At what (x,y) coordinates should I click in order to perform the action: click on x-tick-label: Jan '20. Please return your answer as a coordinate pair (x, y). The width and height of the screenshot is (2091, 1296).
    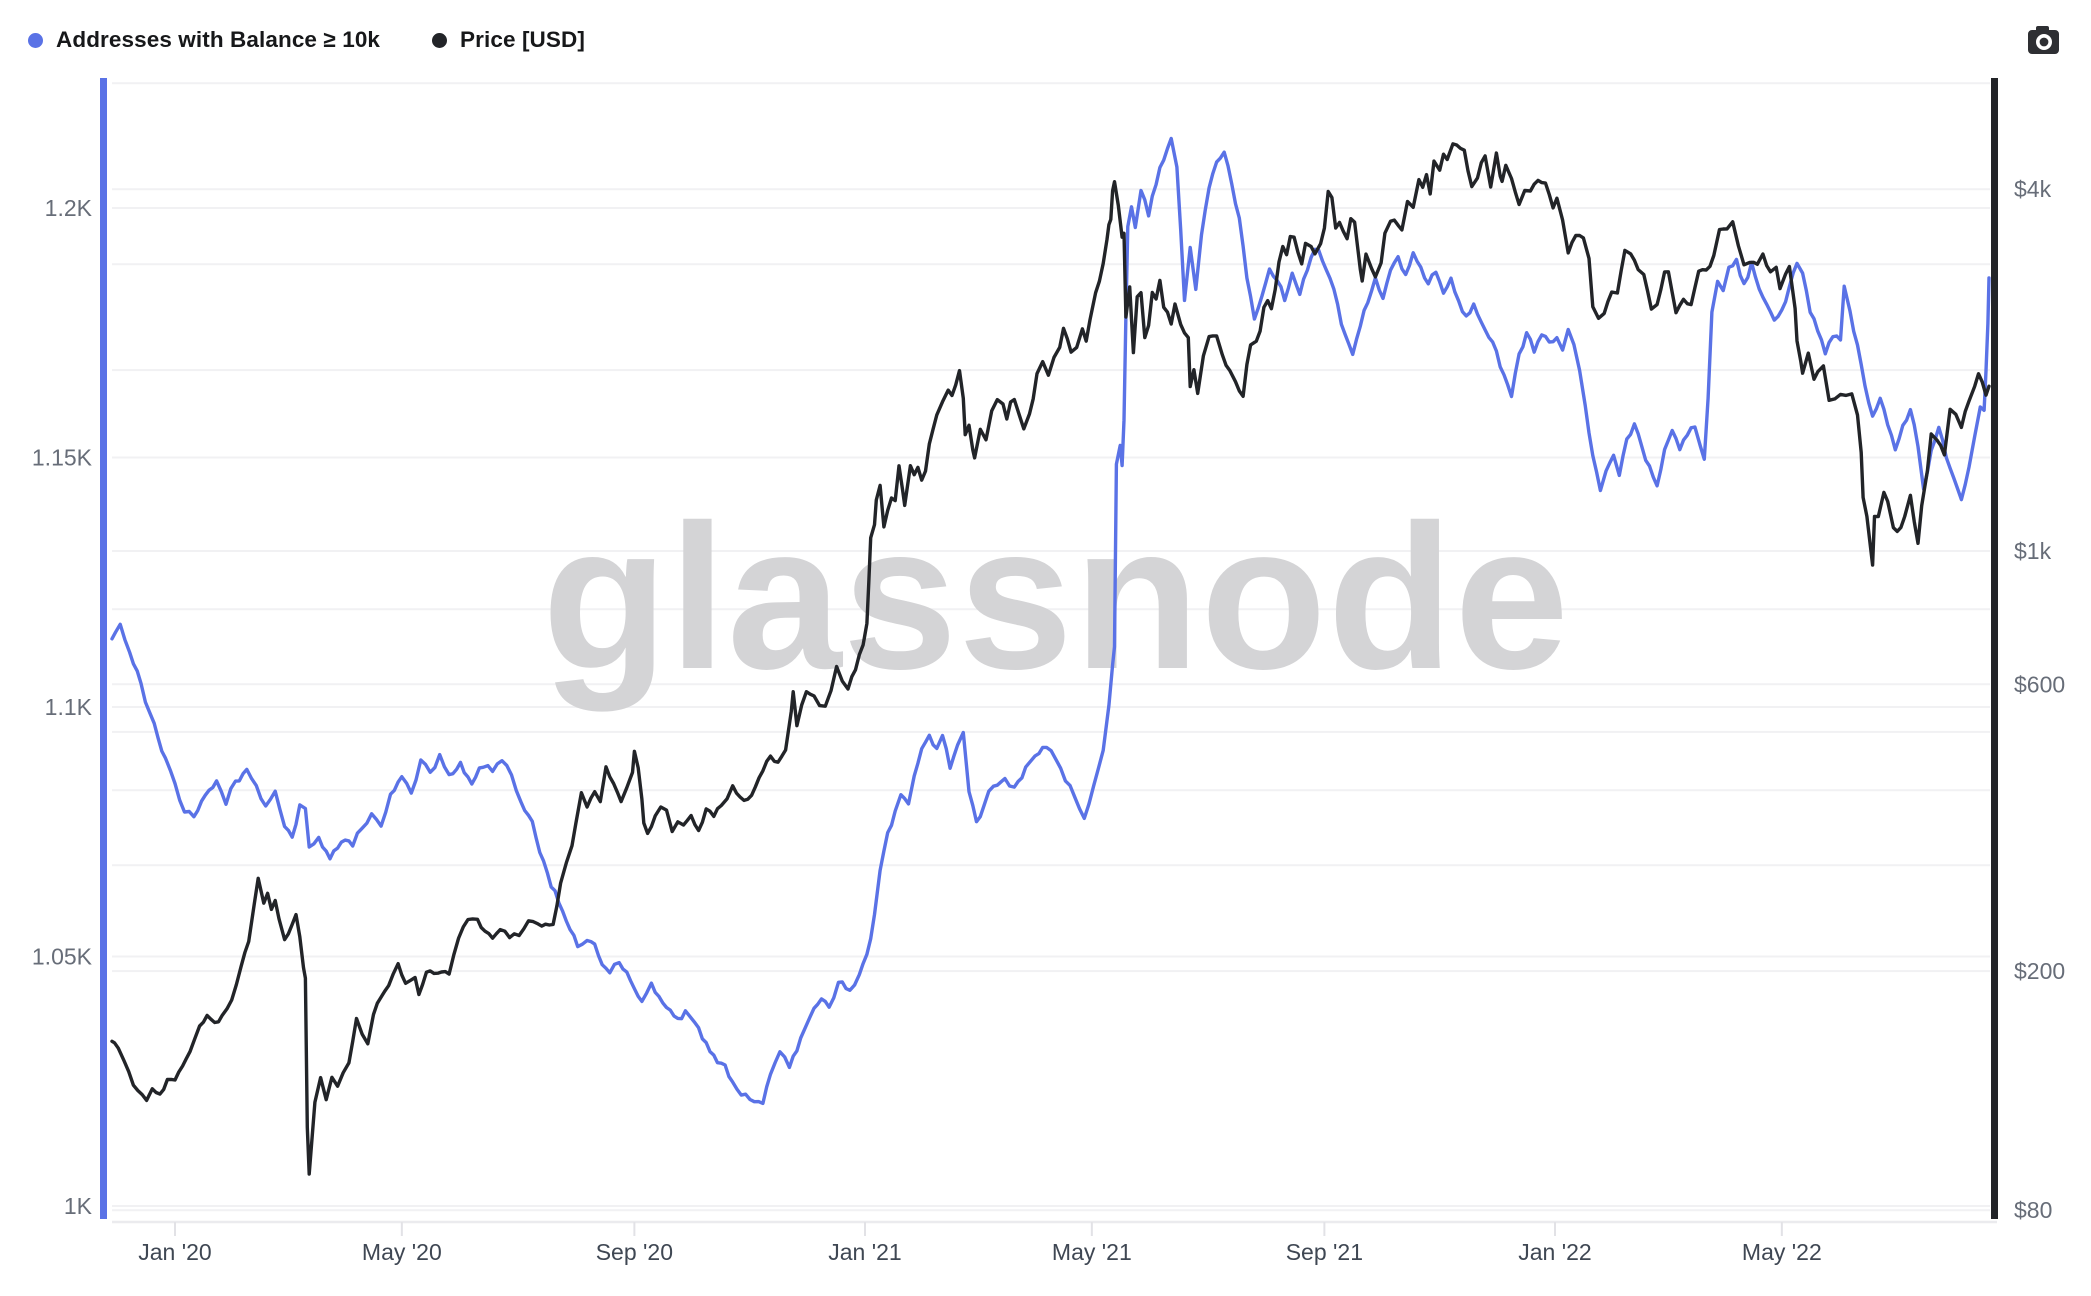
    Looking at the image, I should click on (174, 1252).